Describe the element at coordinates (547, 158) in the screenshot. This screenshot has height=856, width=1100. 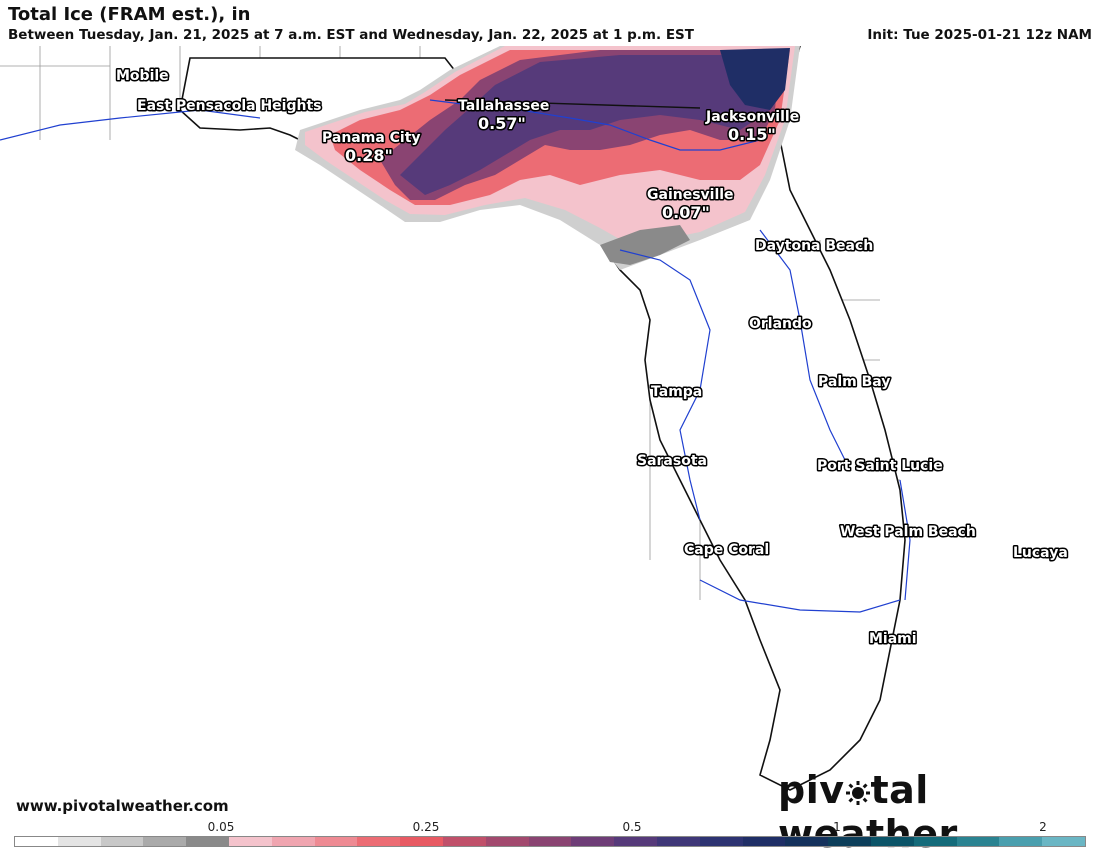
I see `ice-shading` at that location.